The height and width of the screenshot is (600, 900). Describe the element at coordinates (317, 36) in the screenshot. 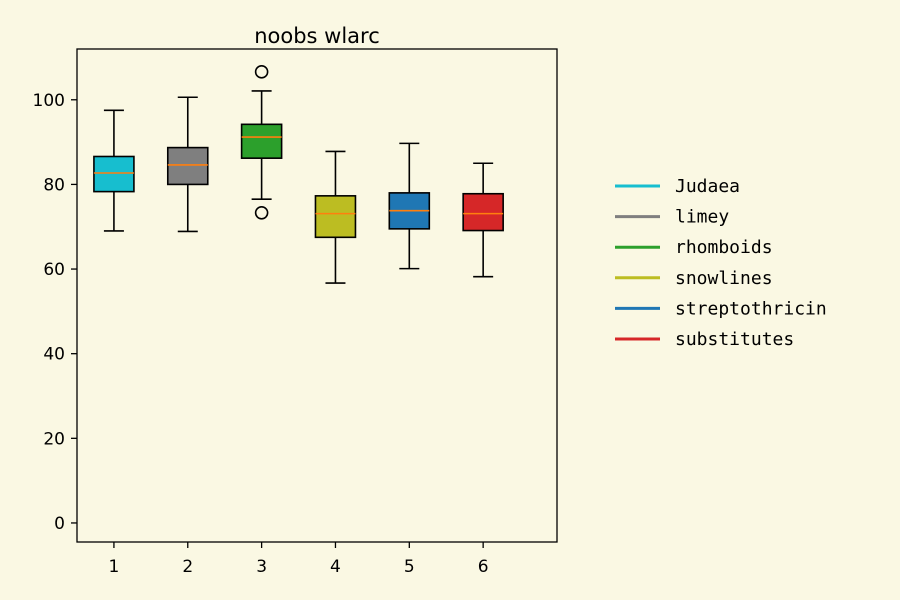

I see `chart-title: noobs wlarc` at that location.